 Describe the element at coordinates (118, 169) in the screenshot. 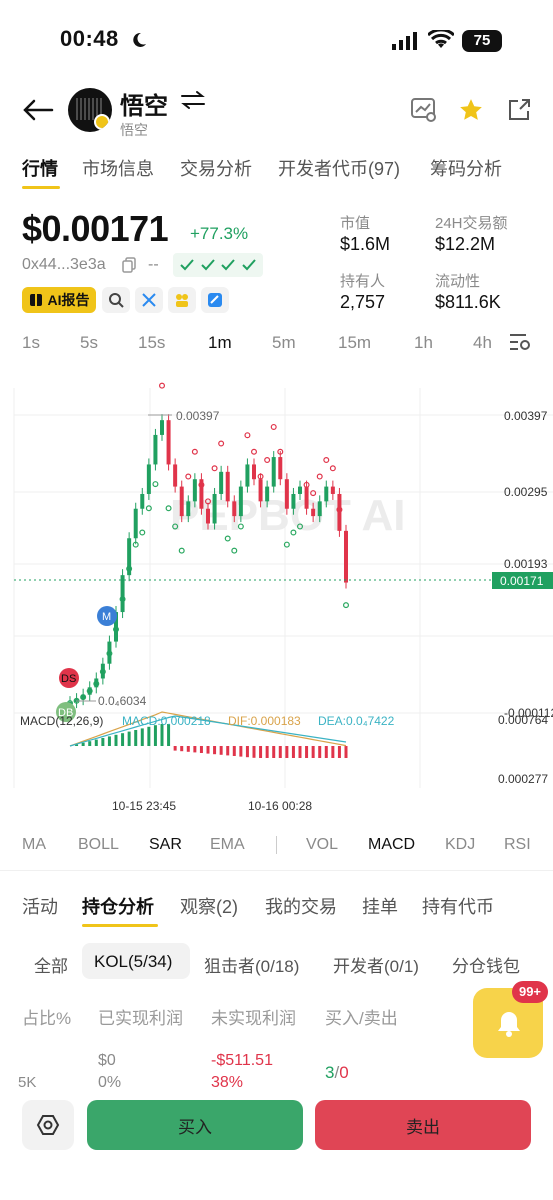

I see `tab-market-info: 市场信息` at that location.